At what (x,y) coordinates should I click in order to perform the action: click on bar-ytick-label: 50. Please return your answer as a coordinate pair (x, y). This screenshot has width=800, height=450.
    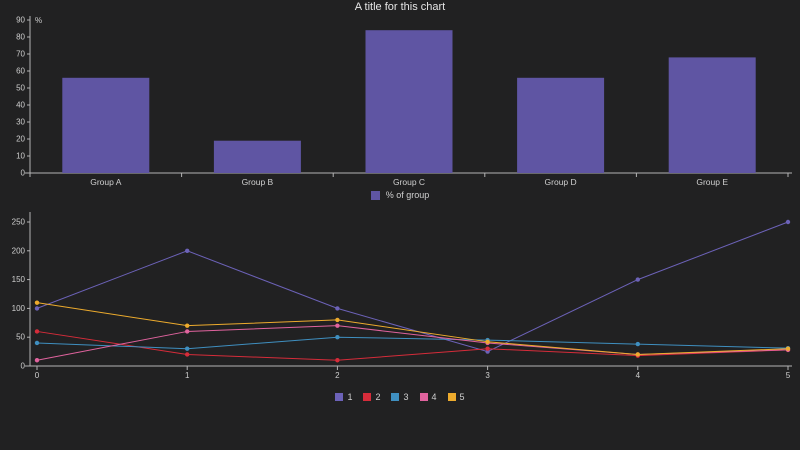
    Looking at the image, I should click on (20, 88).